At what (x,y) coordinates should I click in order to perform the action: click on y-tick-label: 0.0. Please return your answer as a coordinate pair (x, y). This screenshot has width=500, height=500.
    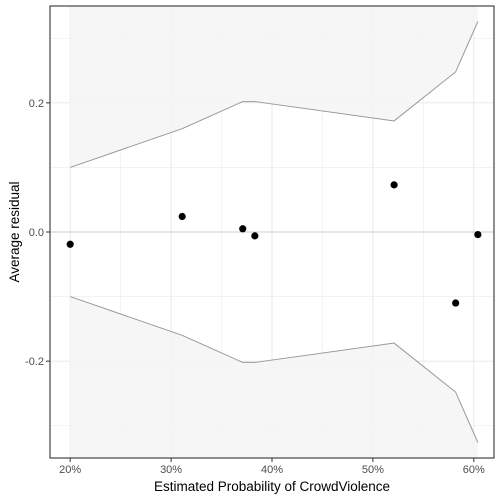
    Looking at the image, I should click on (36, 233).